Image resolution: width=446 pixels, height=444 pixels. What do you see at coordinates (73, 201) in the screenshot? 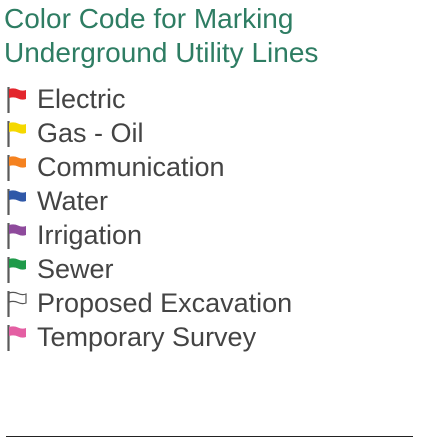
I see `legend-label-water: Water` at bounding box center [73, 201].